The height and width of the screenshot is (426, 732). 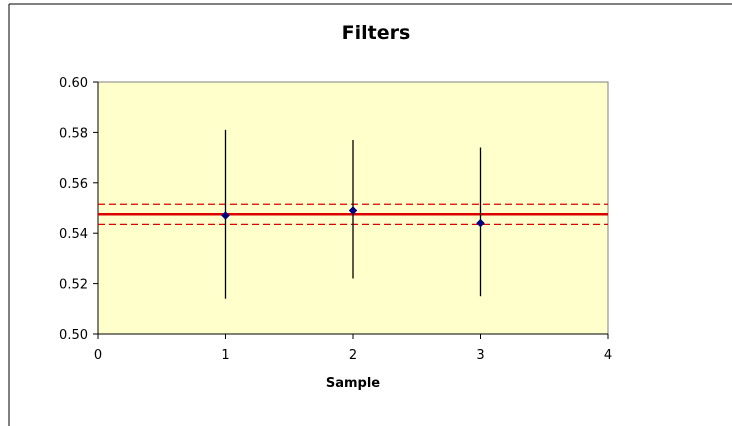 I want to click on x-axis-ticks: 0 1 2 3 4, so click(x=353, y=348).